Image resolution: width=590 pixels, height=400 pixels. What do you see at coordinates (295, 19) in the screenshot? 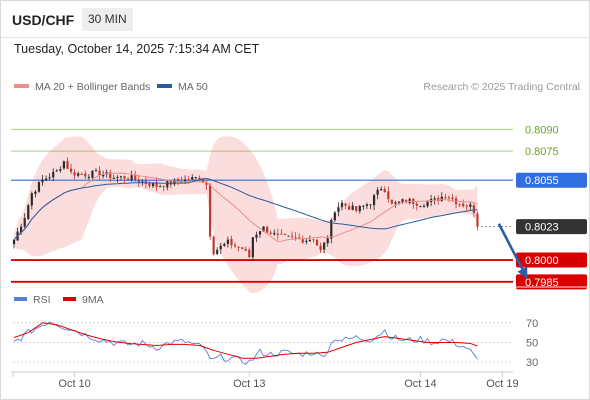
I see `chart-header: USD/CHF 30 MIN` at bounding box center [295, 19].